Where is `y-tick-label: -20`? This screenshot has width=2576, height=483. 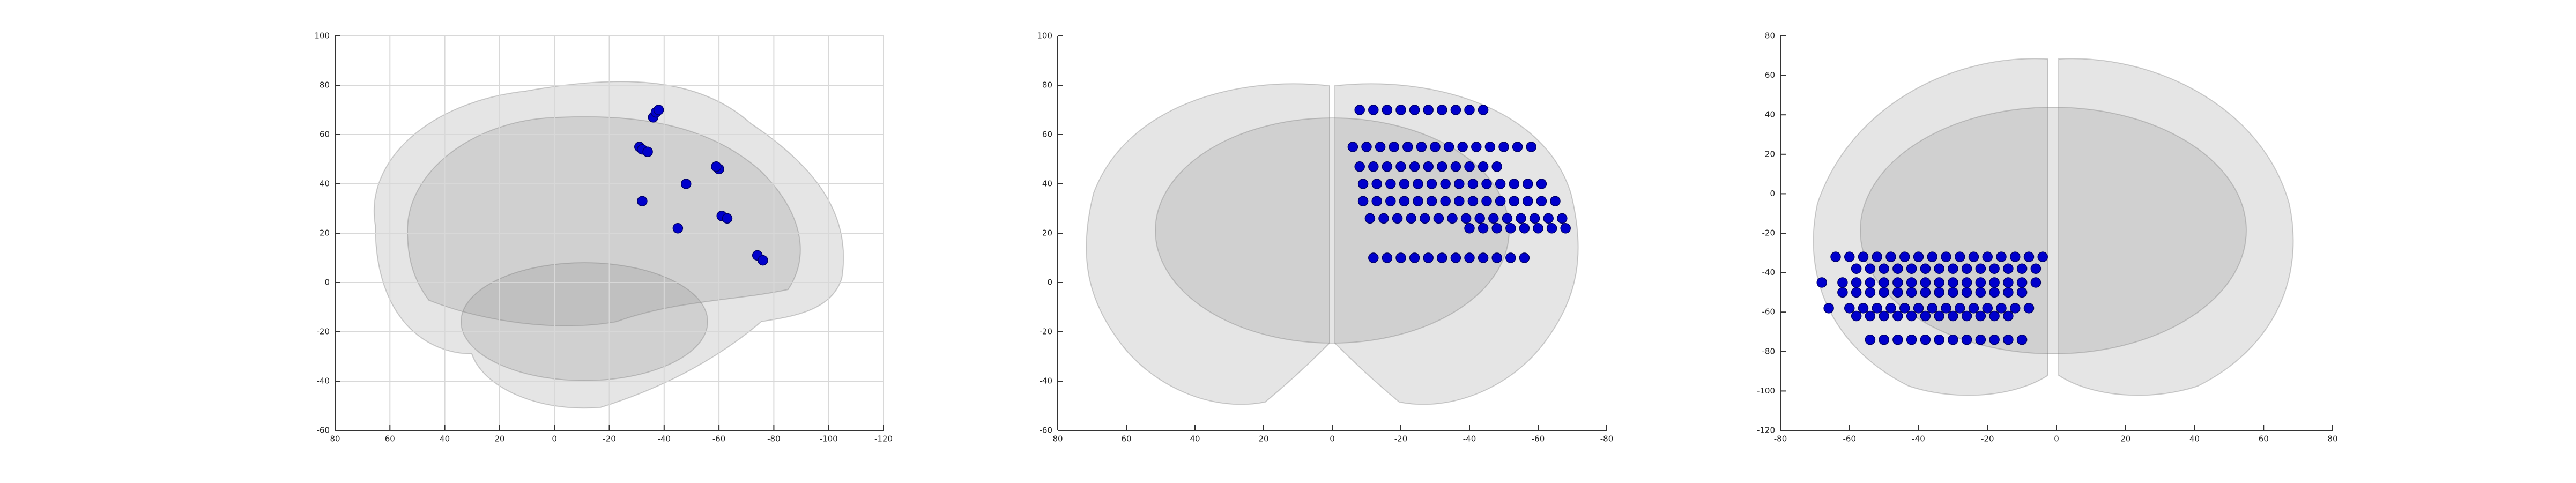
y-tick-label: -20 is located at coordinates (1046, 332).